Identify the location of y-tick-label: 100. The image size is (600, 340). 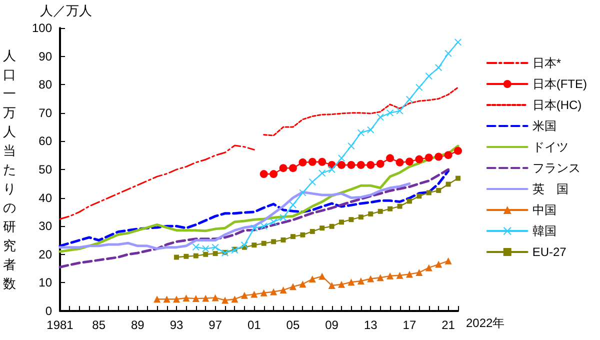
(42, 28).